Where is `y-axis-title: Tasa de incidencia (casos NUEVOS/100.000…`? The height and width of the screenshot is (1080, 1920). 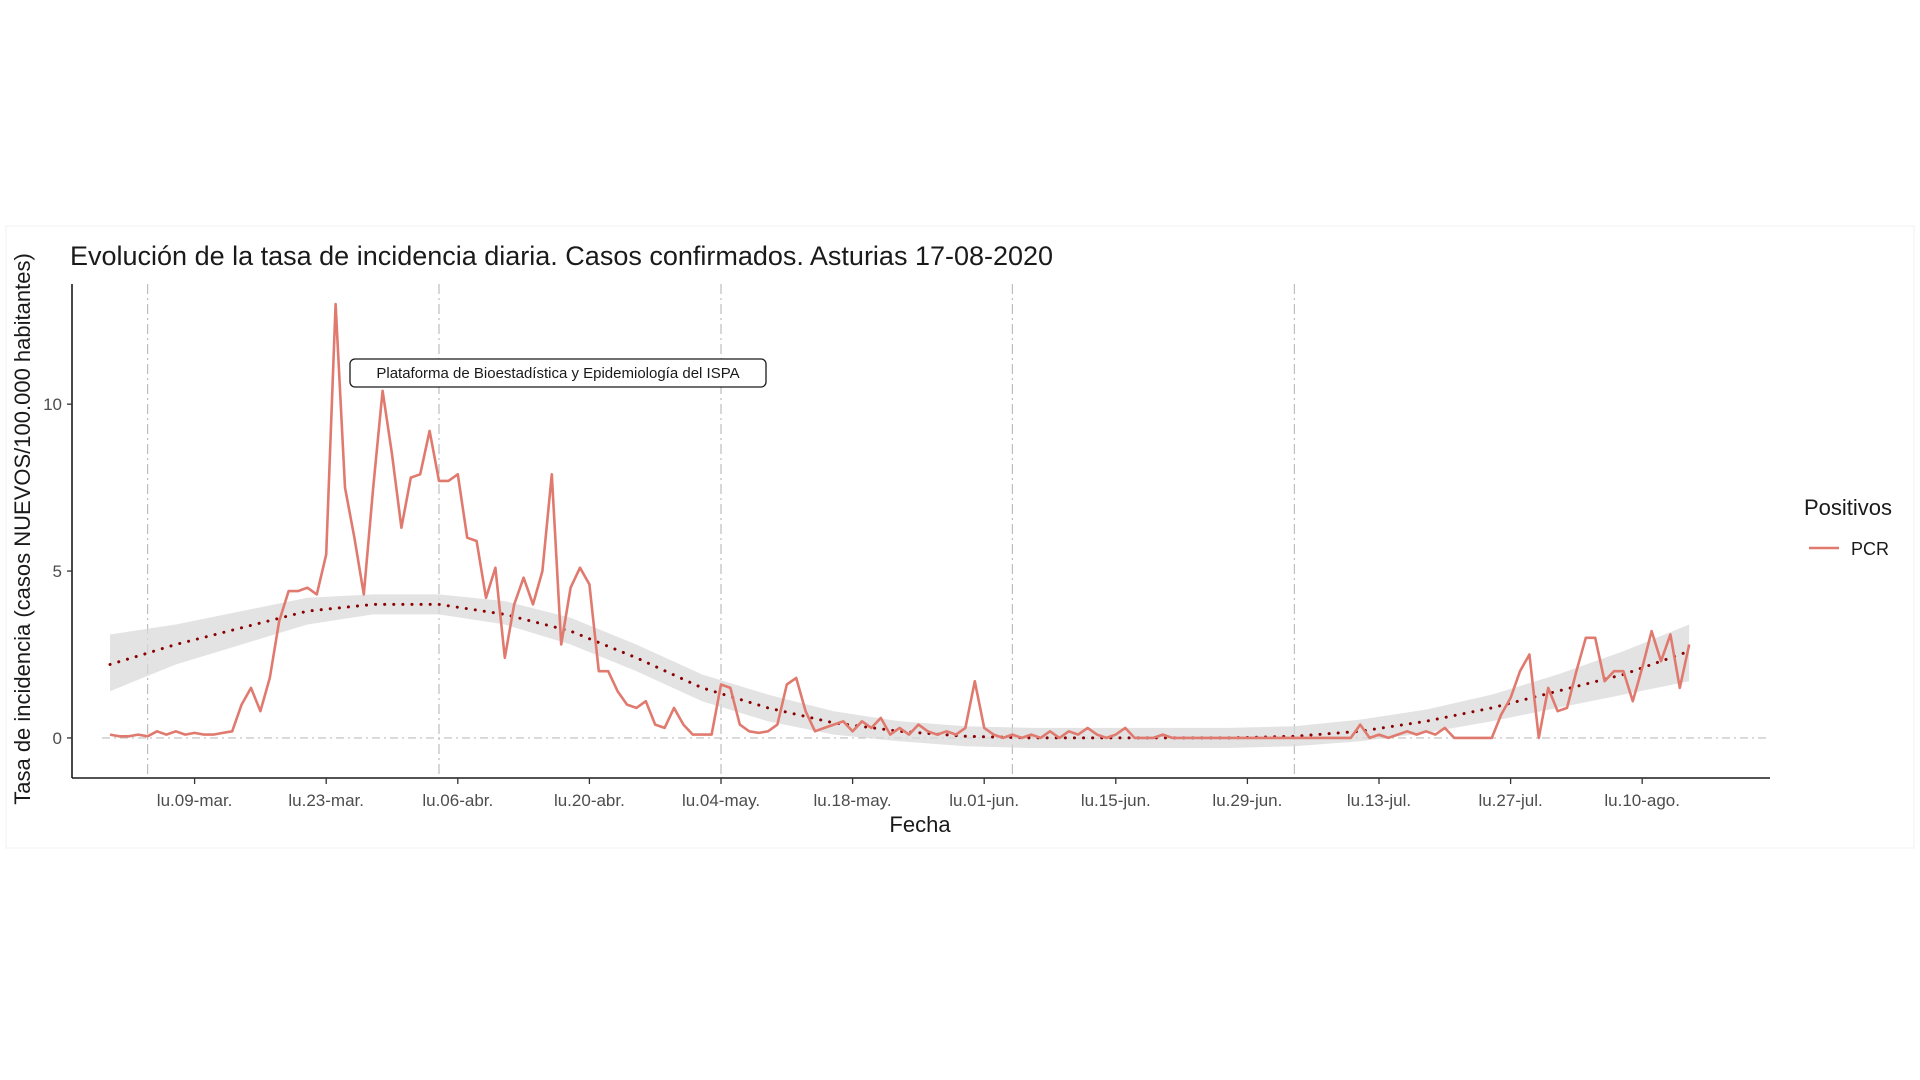 y-axis-title: Tasa de incidencia (casos NUEVOS/100.000… is located at coordinates (22, 529).